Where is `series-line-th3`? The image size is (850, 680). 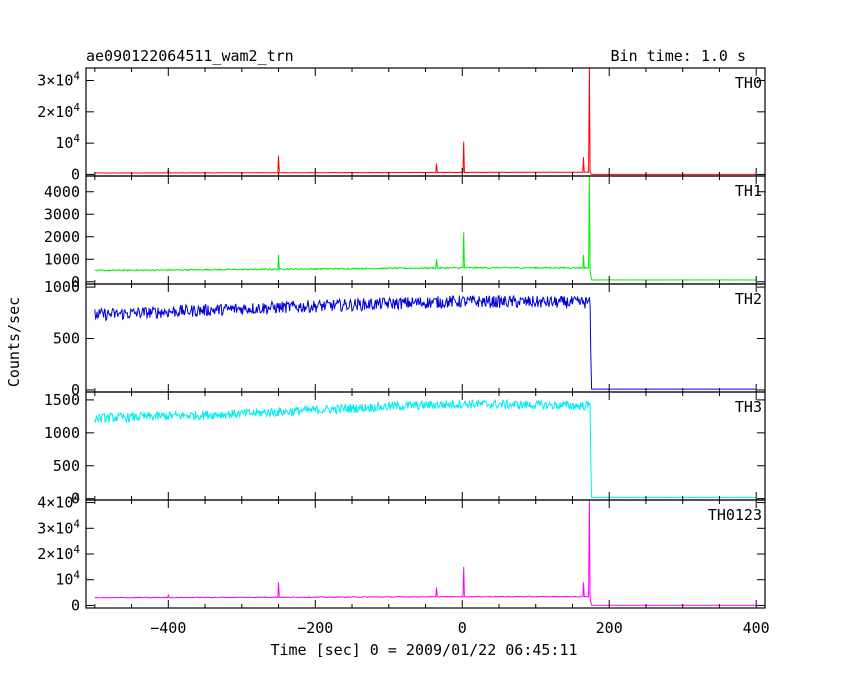
series-line-th3 is located at coordinates (425, 448).